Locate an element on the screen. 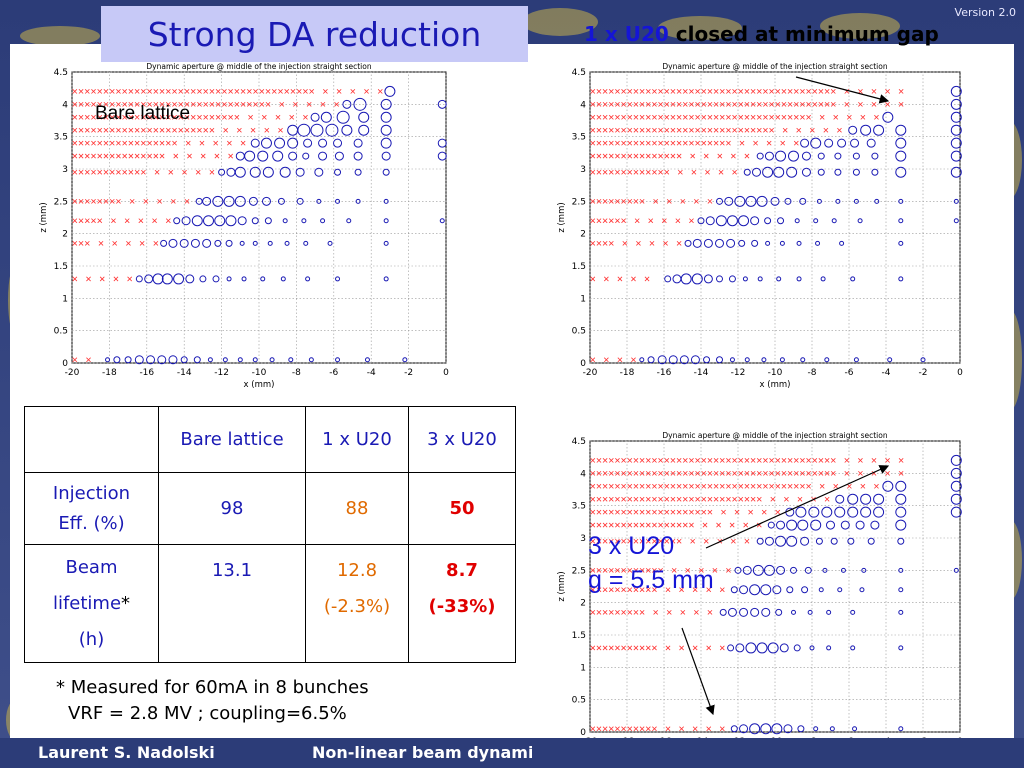 The image size is (1024, 768). x-tick-label: -18 is located at coordinates (109, 373).